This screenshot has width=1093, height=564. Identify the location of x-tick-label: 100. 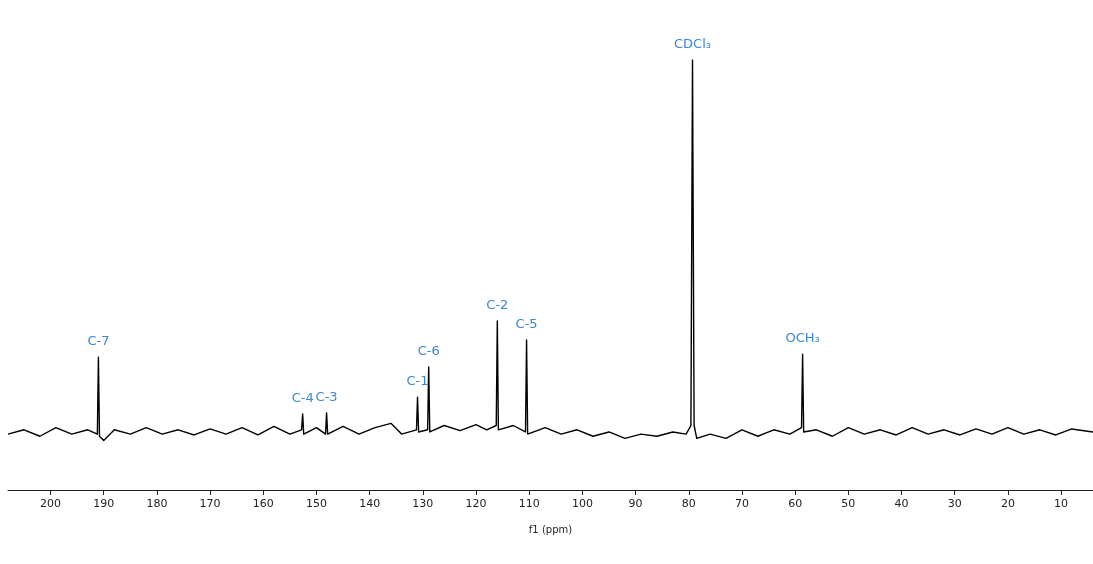
(582, 503).